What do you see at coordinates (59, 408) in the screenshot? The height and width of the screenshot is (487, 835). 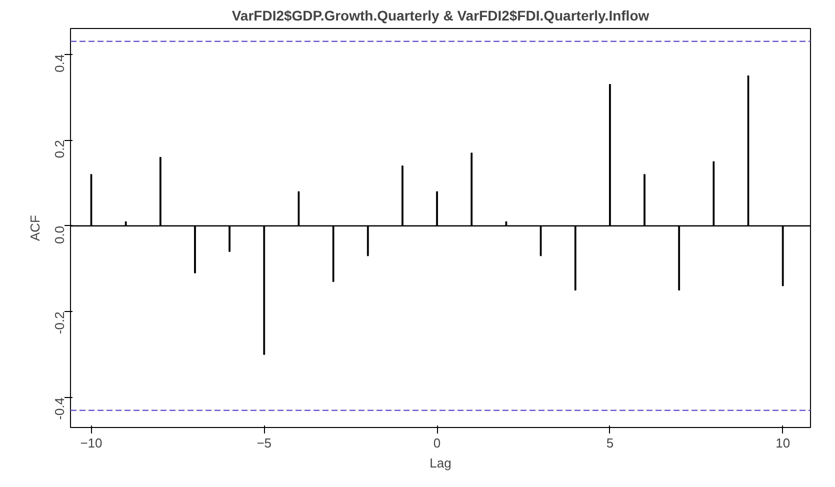 I see `y-tick-label: -0.4` at bounding box center [59, 408].